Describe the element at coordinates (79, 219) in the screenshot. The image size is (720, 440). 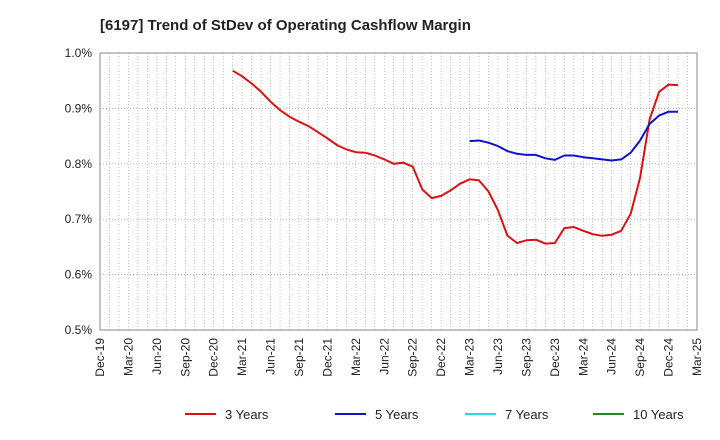
I see `y-tick-label: 0.7%` at that location.